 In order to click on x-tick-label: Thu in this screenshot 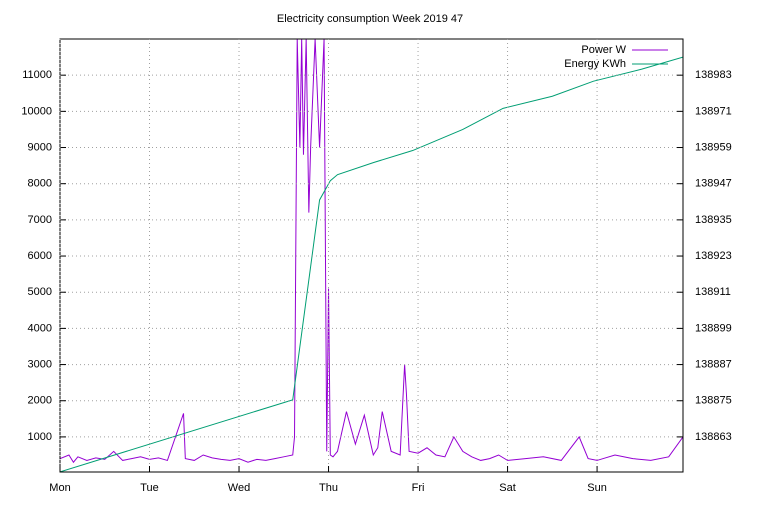, I will do `click(328, 488)`.